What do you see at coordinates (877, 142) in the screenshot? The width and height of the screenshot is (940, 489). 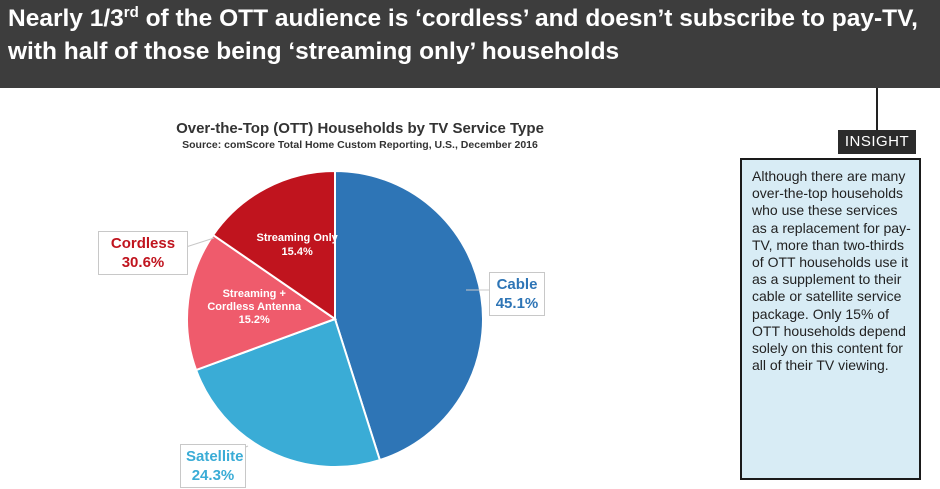 I see `insight-tag: INSIGHT` at bounding box center [877, 142].